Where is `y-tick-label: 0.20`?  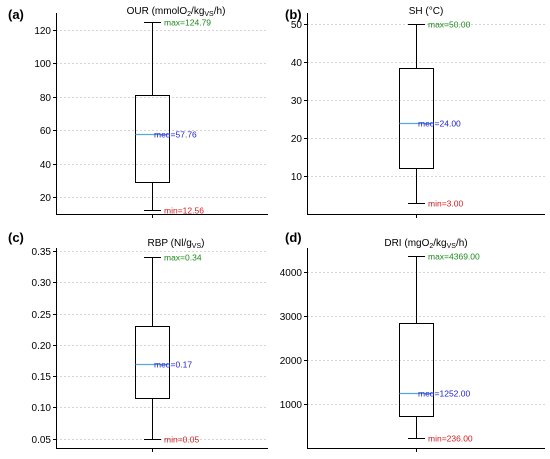
y-tick-label: 0.20 is located at coordinates (42, 346).